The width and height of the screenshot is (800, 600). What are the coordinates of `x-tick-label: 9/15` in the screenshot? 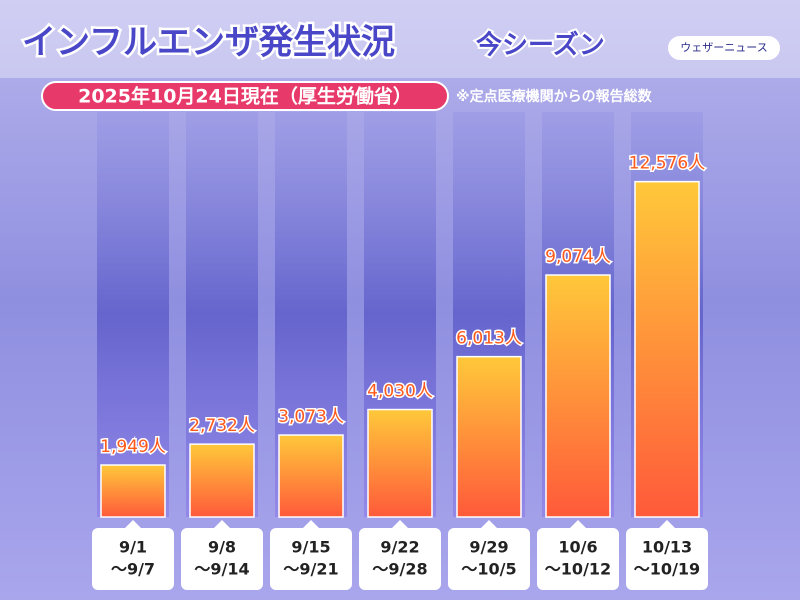 It's located at (310, 547).